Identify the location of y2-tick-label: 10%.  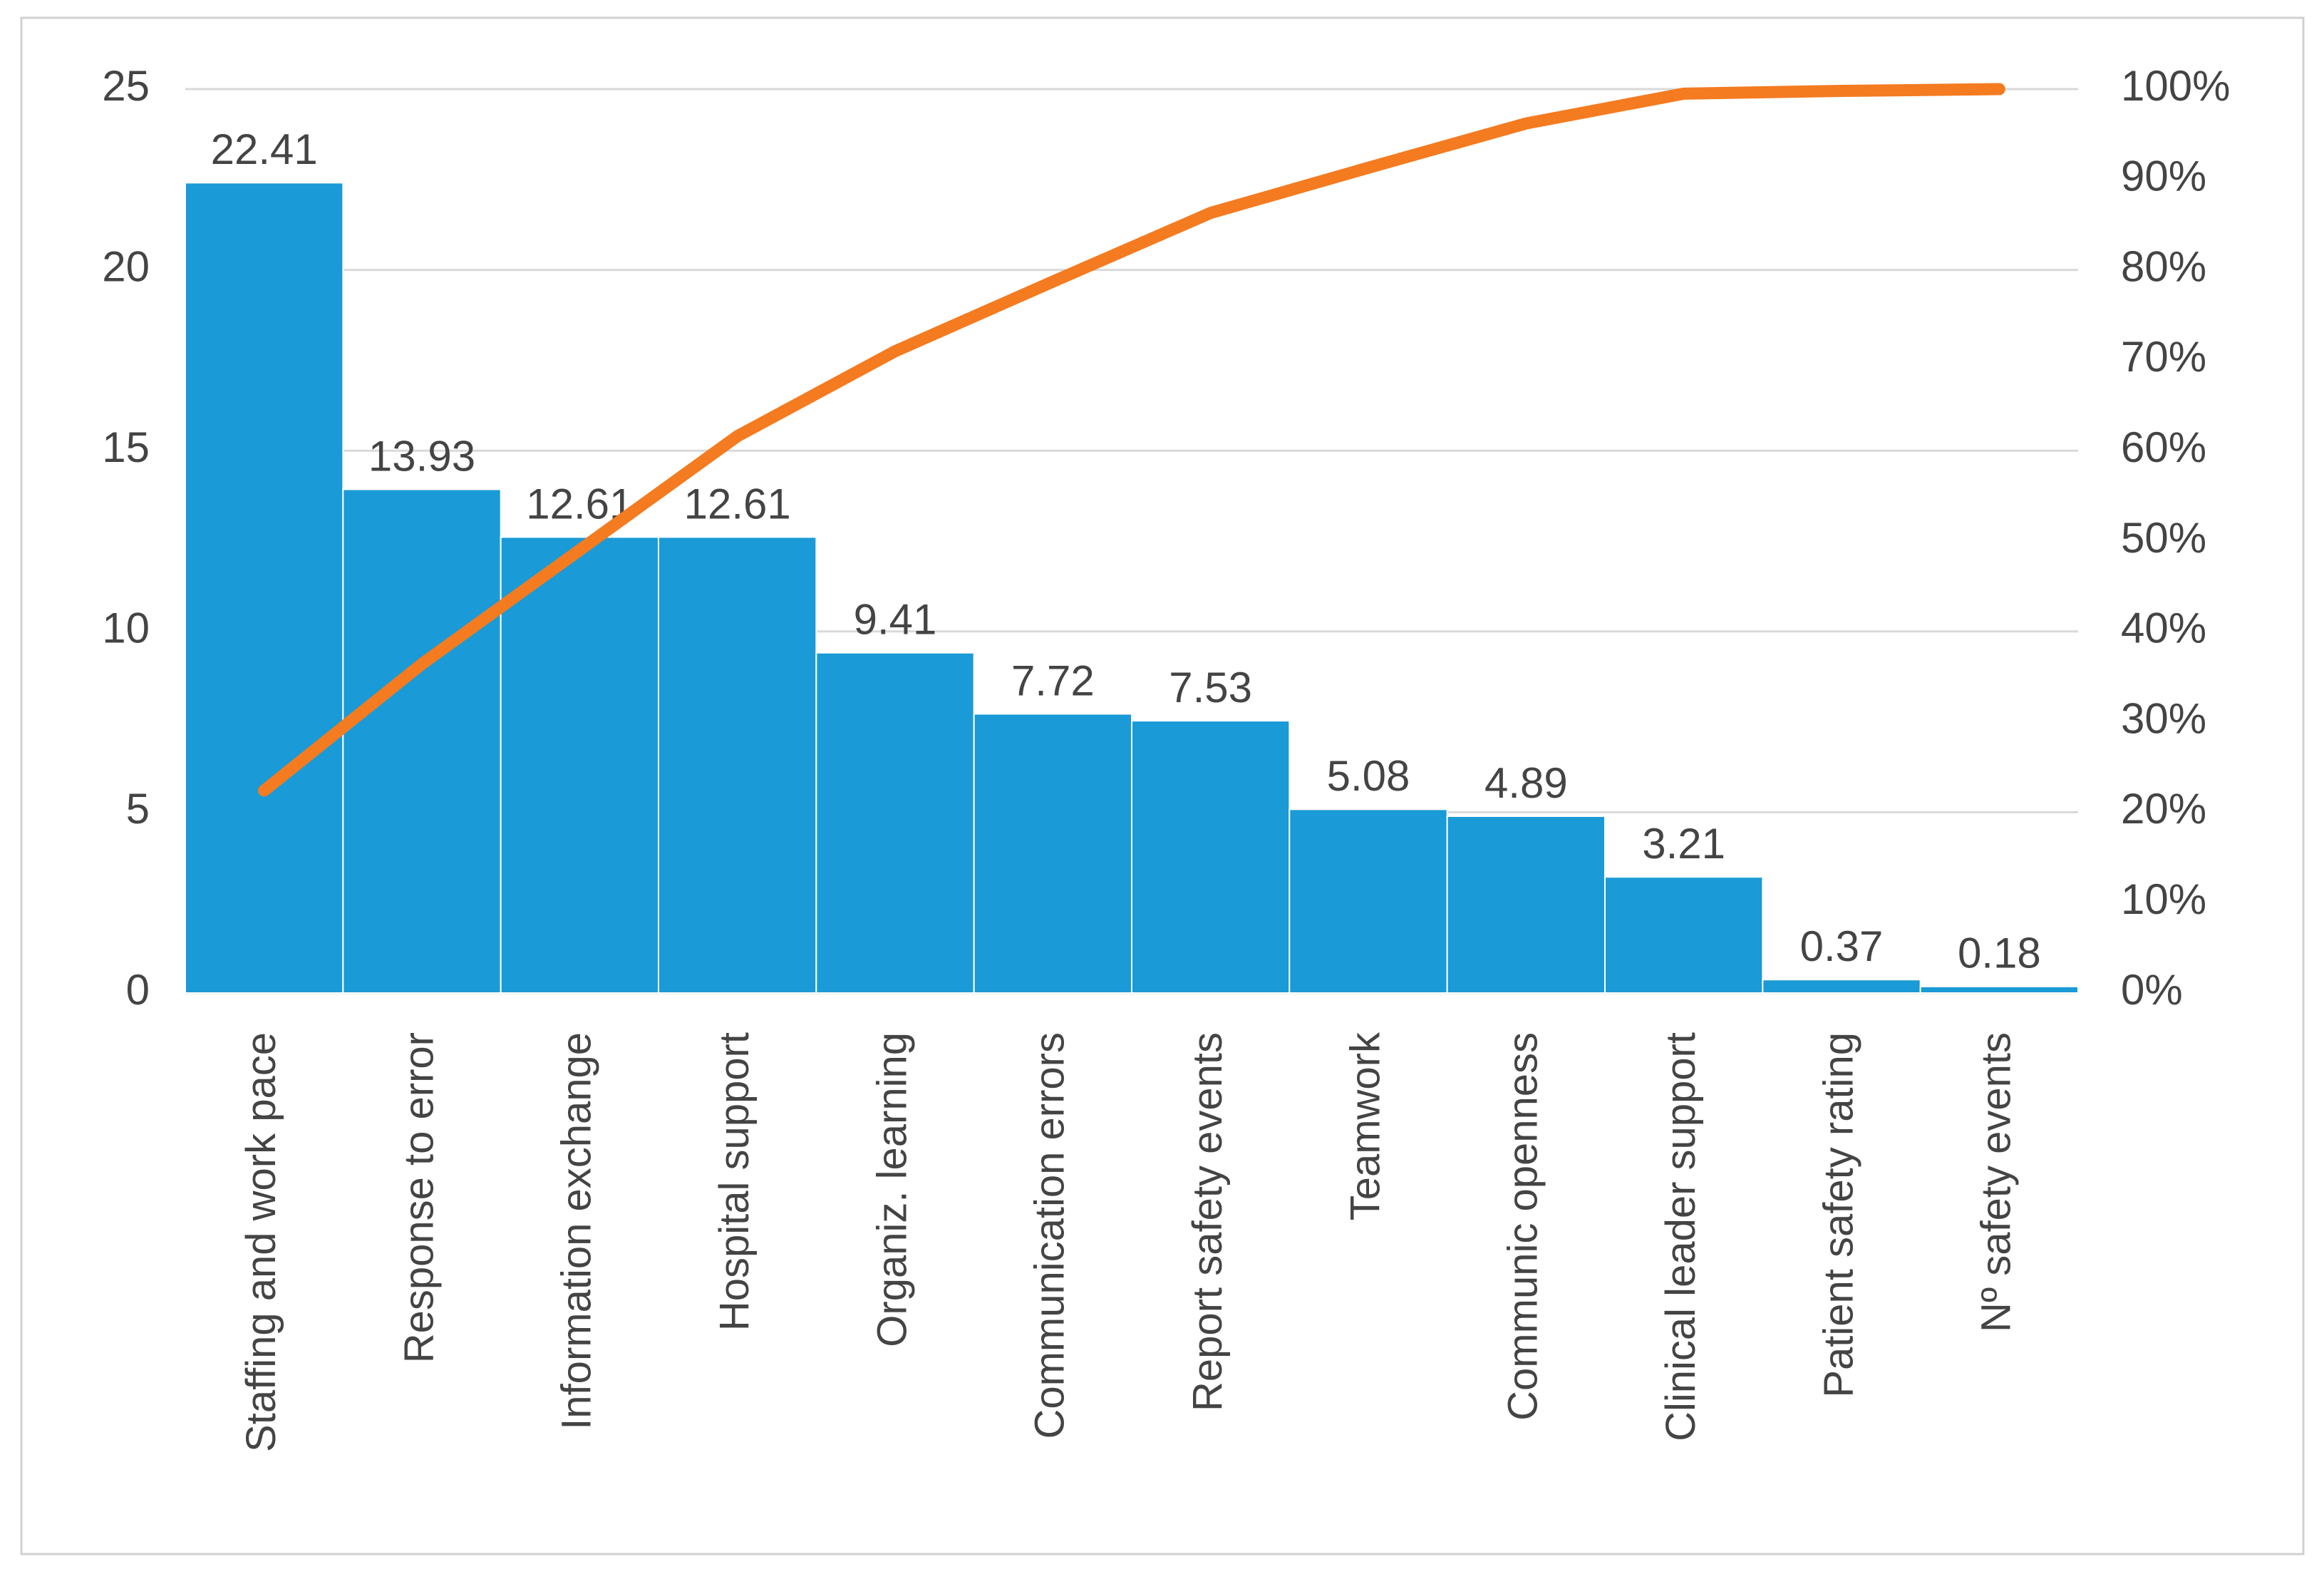
(2163, 899).